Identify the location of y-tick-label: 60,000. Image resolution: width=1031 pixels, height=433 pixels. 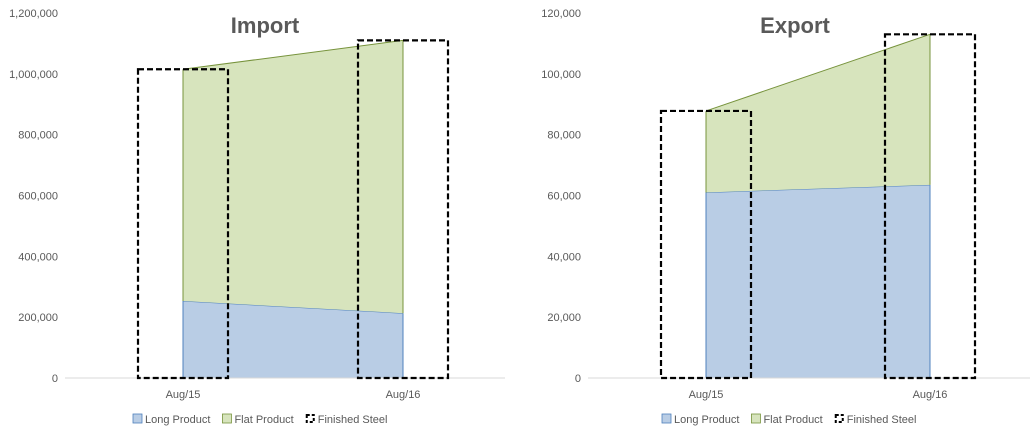
(564, 197).